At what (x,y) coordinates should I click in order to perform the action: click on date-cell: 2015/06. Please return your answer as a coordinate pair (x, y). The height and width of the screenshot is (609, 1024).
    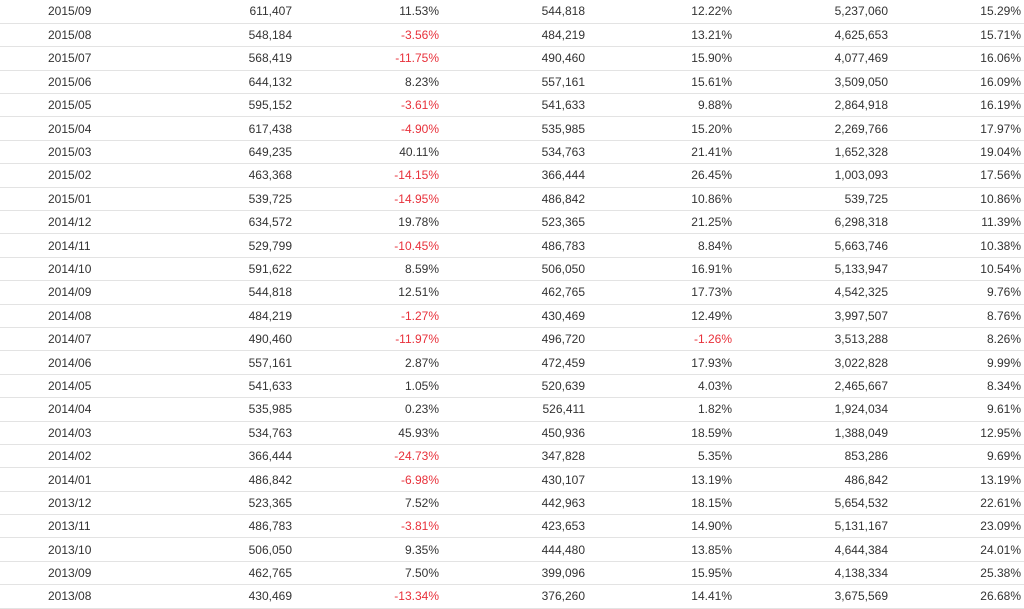
    Looking at the image, I should click on (60, 82).